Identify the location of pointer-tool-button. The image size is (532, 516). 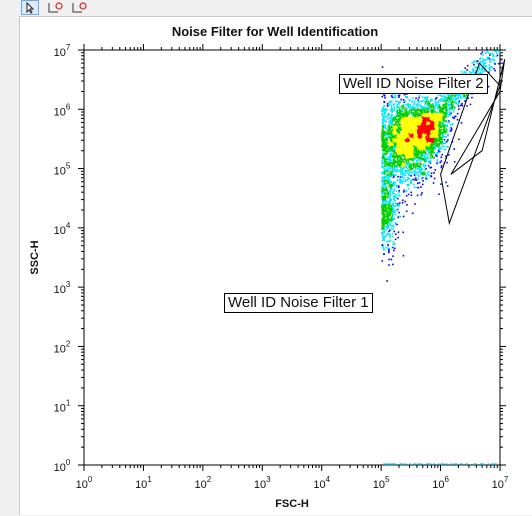
(30, 7).